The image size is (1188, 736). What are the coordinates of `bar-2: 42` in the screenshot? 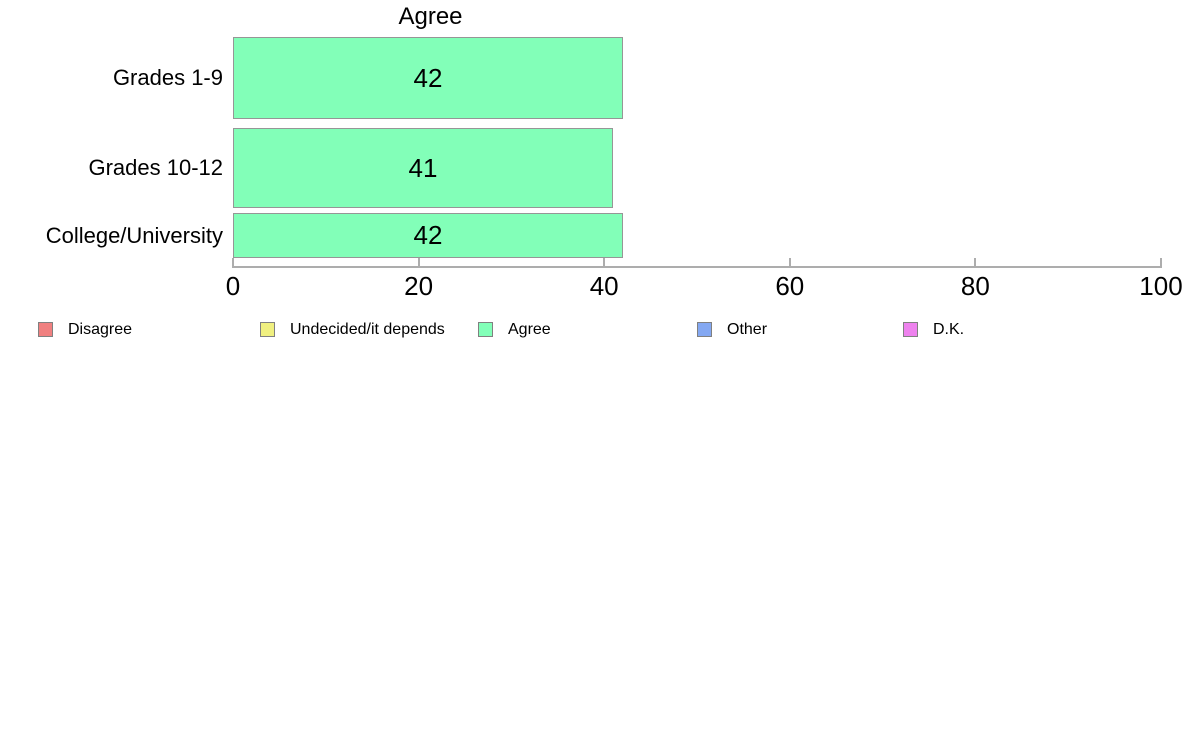 It's located at (428, 235).